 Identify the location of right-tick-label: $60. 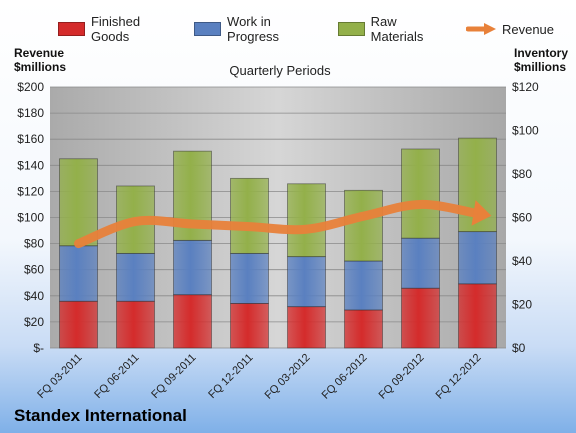
(522, 218).